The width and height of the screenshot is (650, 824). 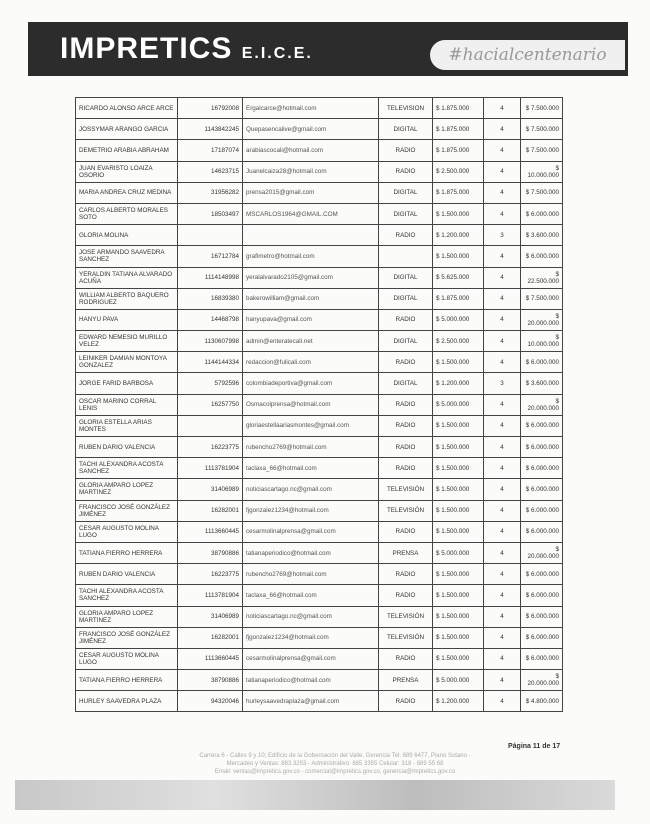 What do you see at coordinates (310, 404) in the screenshot?
I see `email-cell: Osmacolprensa@hotmail.com` at bounding box center [310, 404].